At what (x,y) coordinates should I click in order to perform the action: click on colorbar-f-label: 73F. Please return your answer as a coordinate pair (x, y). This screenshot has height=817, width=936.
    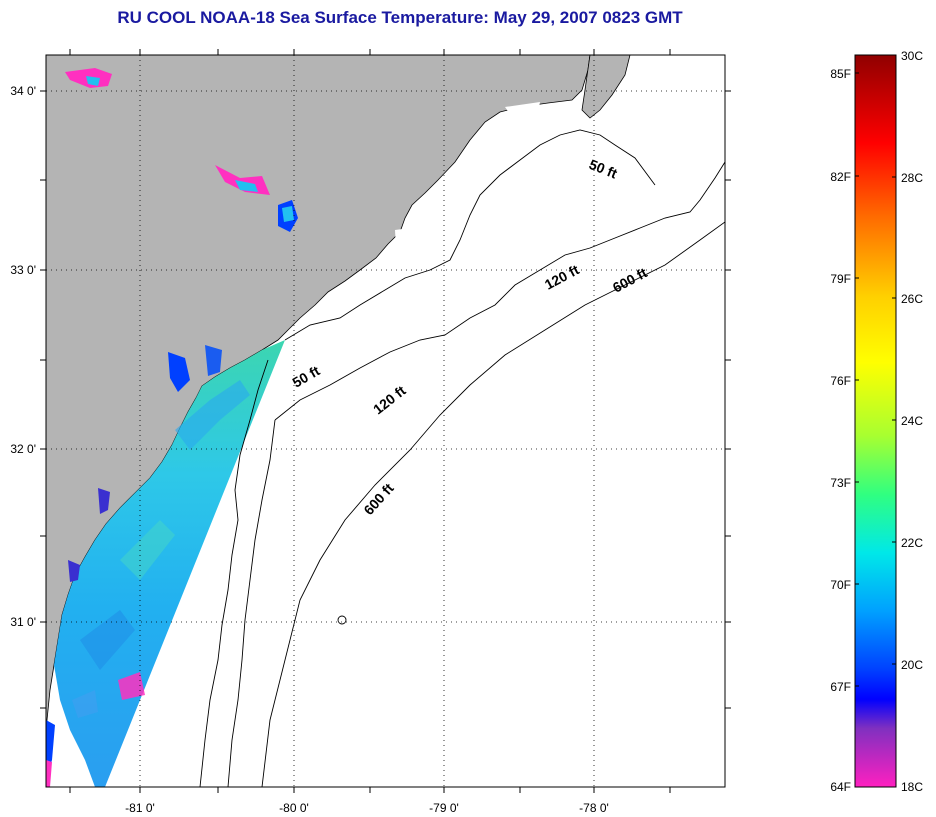
    Looking at the image, I should click on (840, 483).